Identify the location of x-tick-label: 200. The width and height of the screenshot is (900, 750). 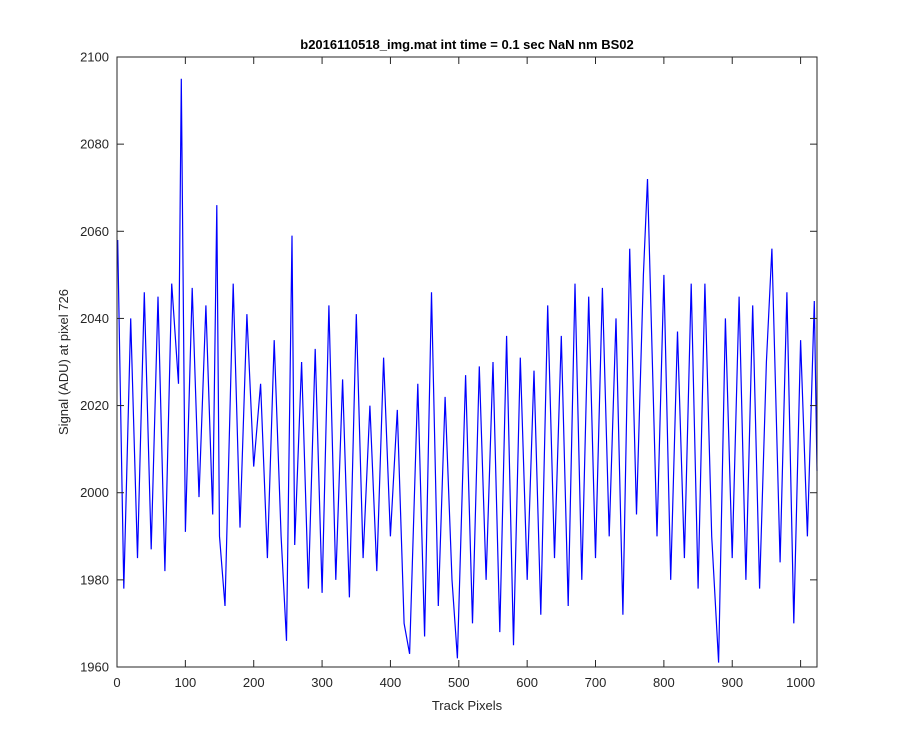
(254, 682).